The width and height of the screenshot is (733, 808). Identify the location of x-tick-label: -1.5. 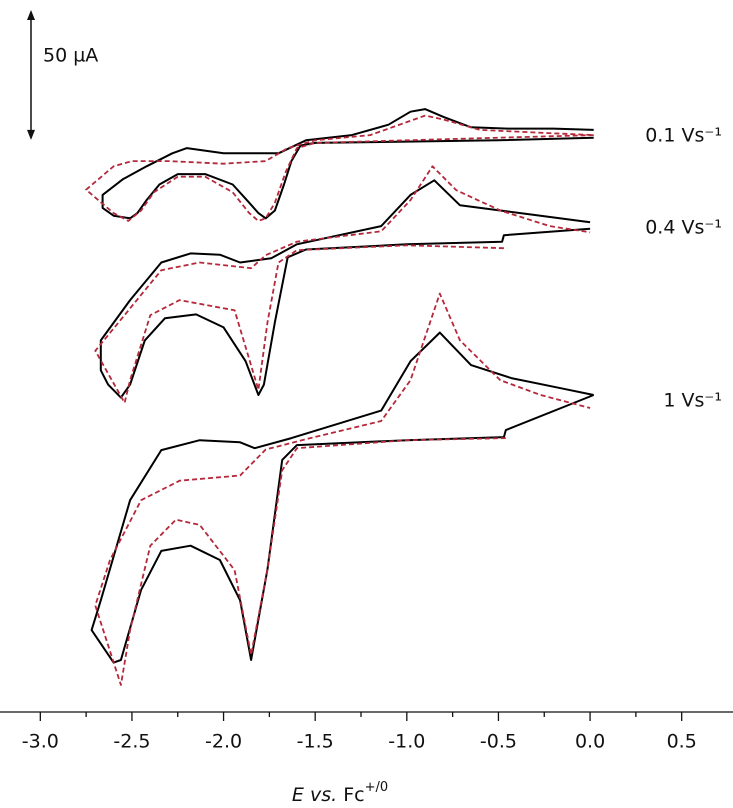
(315, 742).